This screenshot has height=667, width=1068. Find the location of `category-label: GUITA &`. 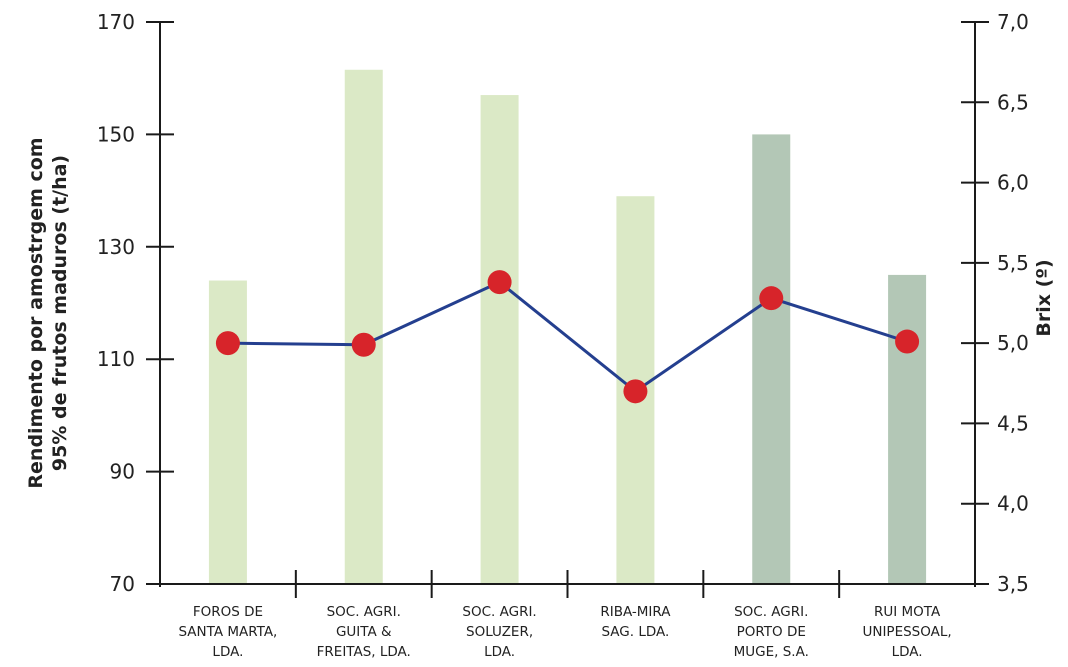

category-label: GUITA & is located at coordinates (364, 632).